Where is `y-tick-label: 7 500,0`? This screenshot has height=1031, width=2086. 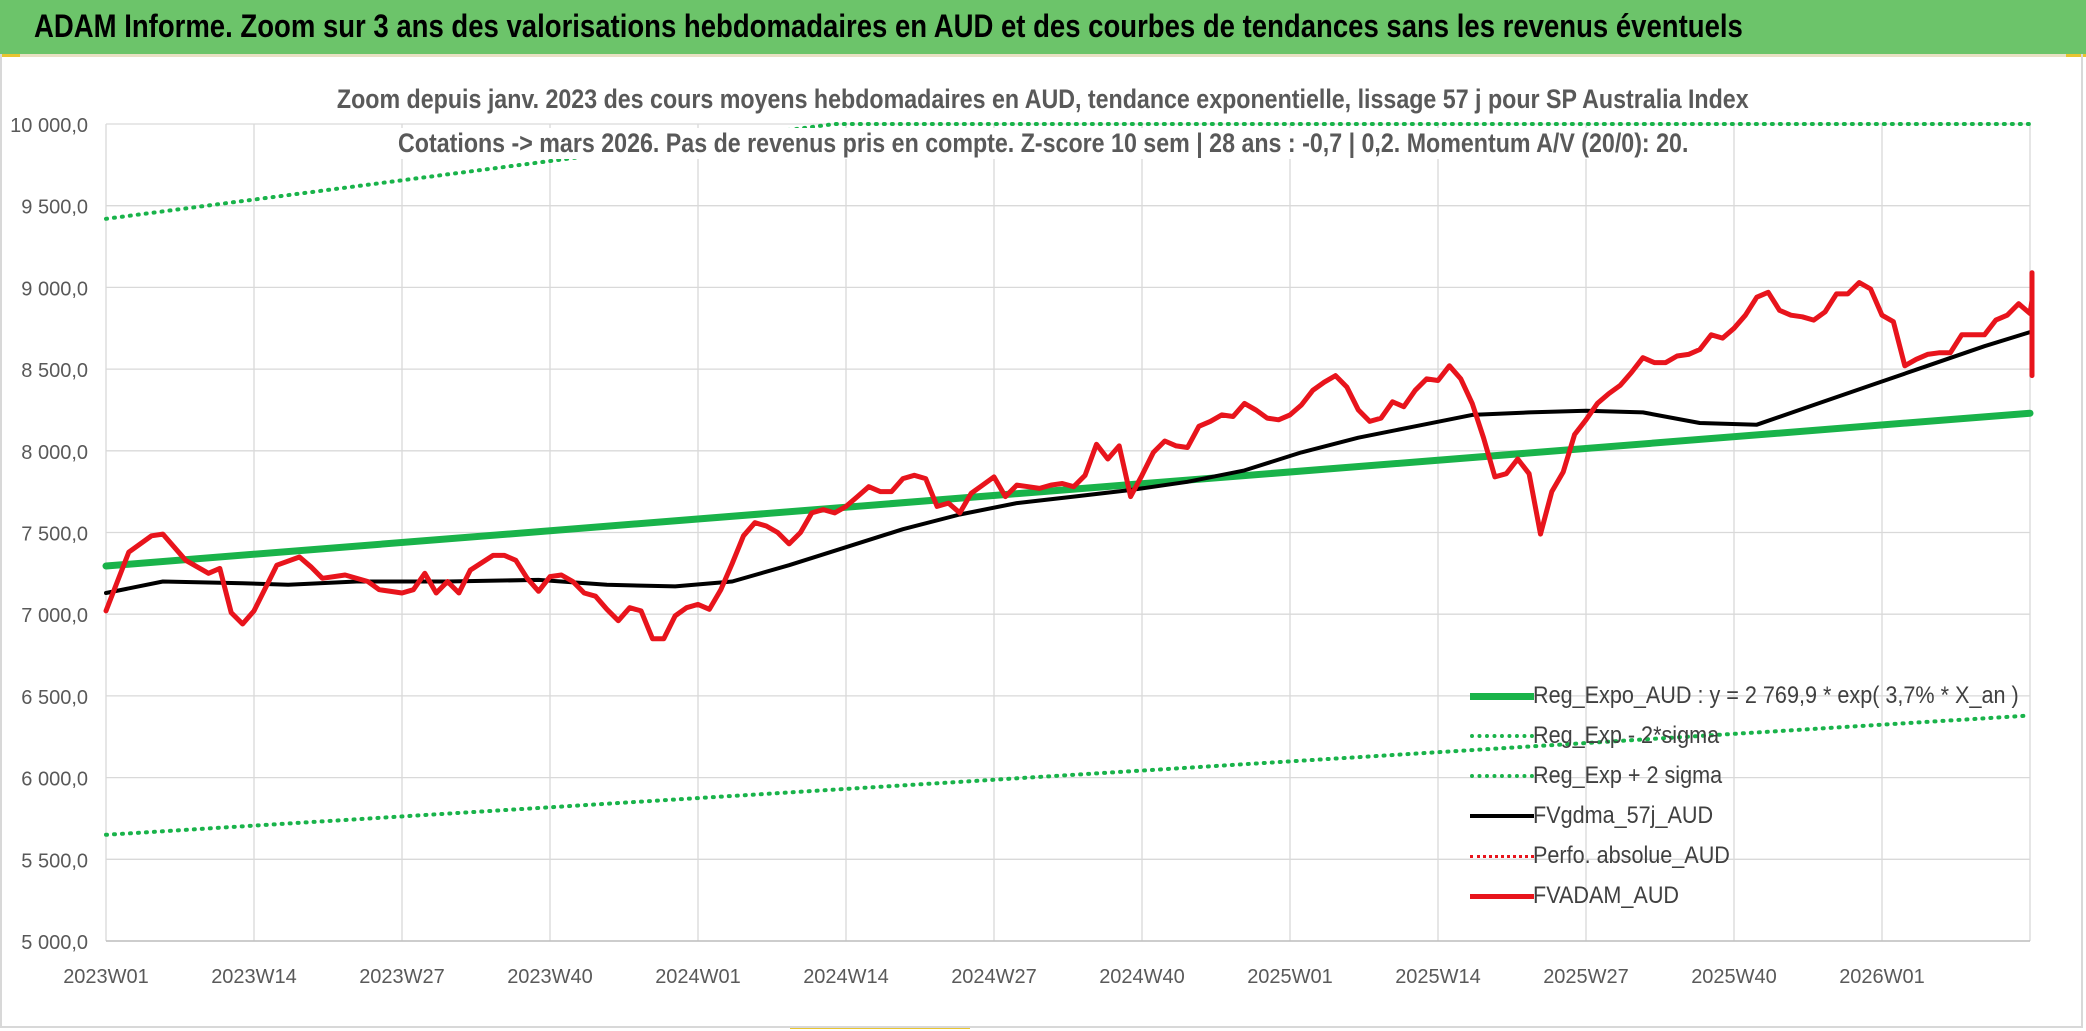
y-tick-label: 7 500,0 is located at coordinates (54, 535).